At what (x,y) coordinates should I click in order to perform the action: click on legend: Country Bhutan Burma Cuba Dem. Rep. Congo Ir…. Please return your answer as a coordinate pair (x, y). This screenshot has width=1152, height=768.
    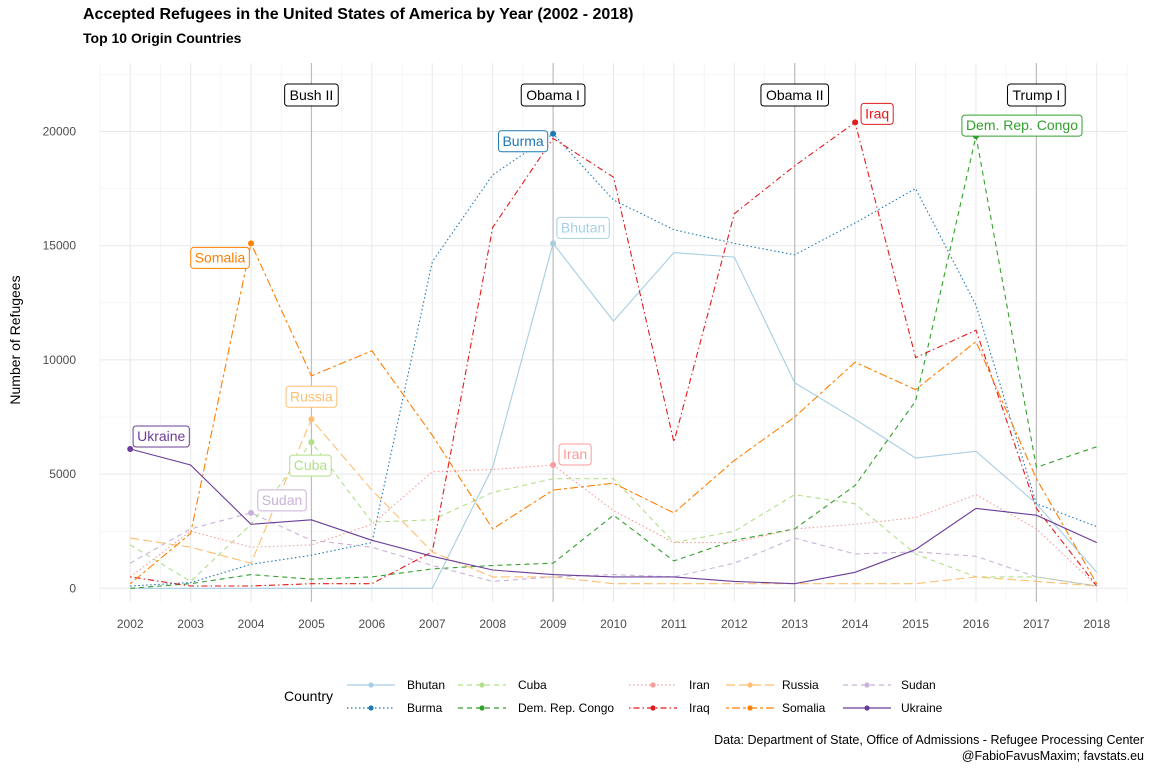
    Looking at the image, I should click on (613, 696).